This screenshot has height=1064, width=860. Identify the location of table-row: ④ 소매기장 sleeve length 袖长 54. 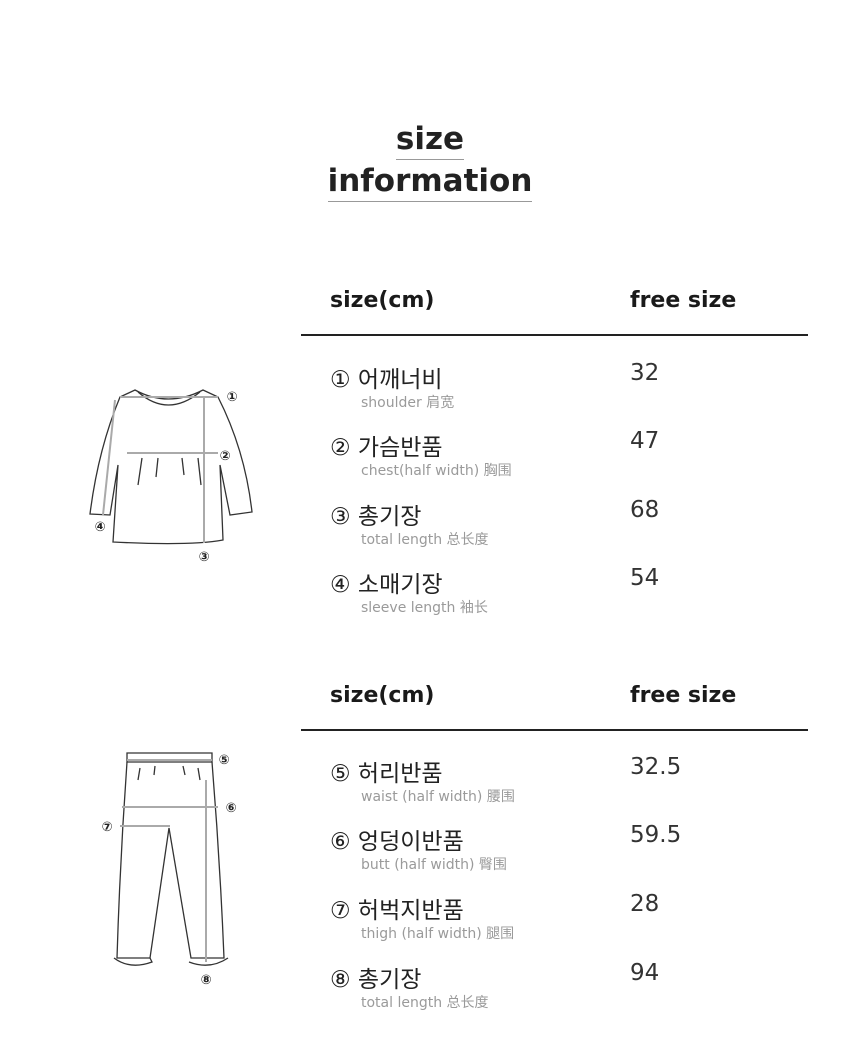
(495, 590).